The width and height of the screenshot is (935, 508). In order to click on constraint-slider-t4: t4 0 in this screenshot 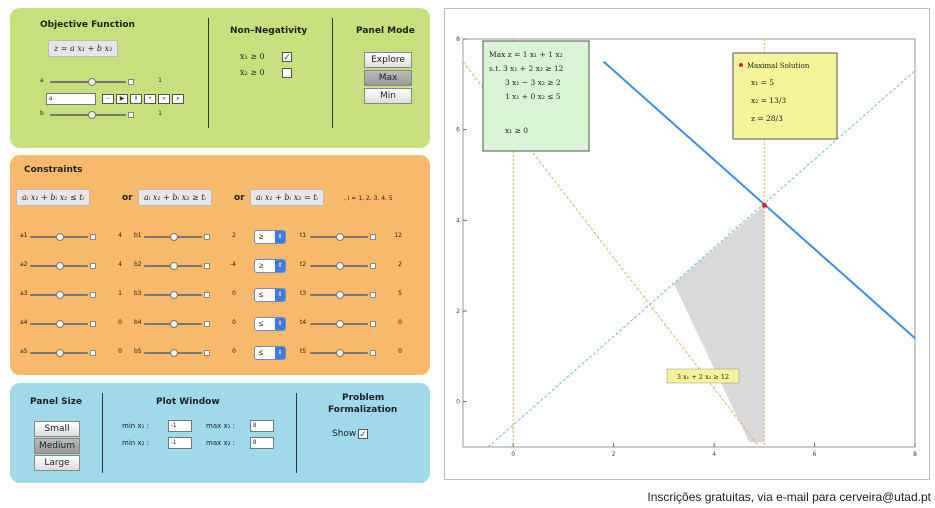, I will do `click(351, 323)`.